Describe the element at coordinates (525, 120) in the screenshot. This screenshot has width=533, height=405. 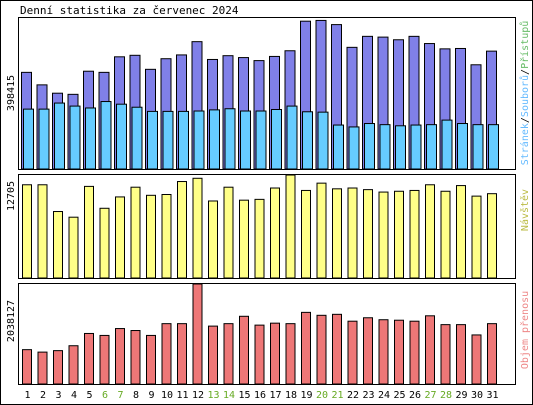
I see `legend-sep1: /` at that location.